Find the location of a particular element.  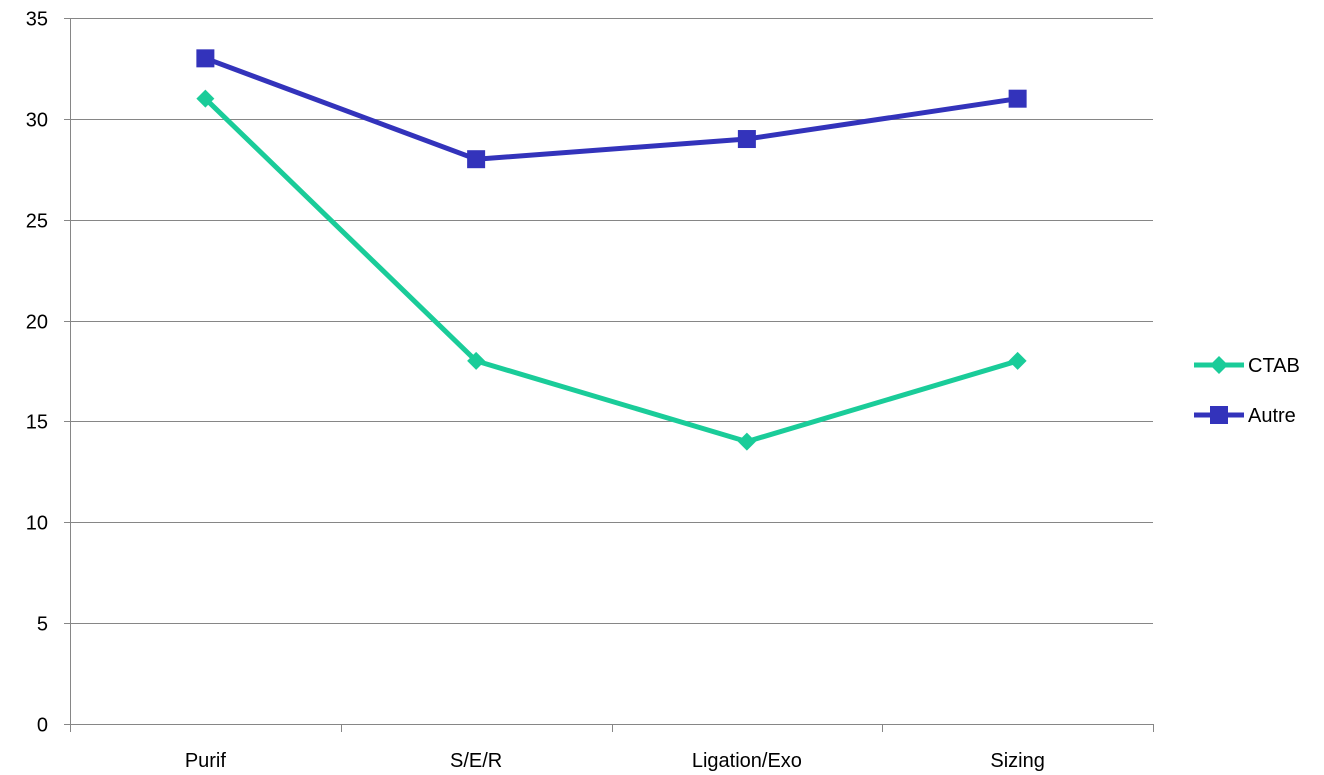

y-tick-labels: 0 5 10 15 20 25 30 35 is located at coordinates (37, 373).